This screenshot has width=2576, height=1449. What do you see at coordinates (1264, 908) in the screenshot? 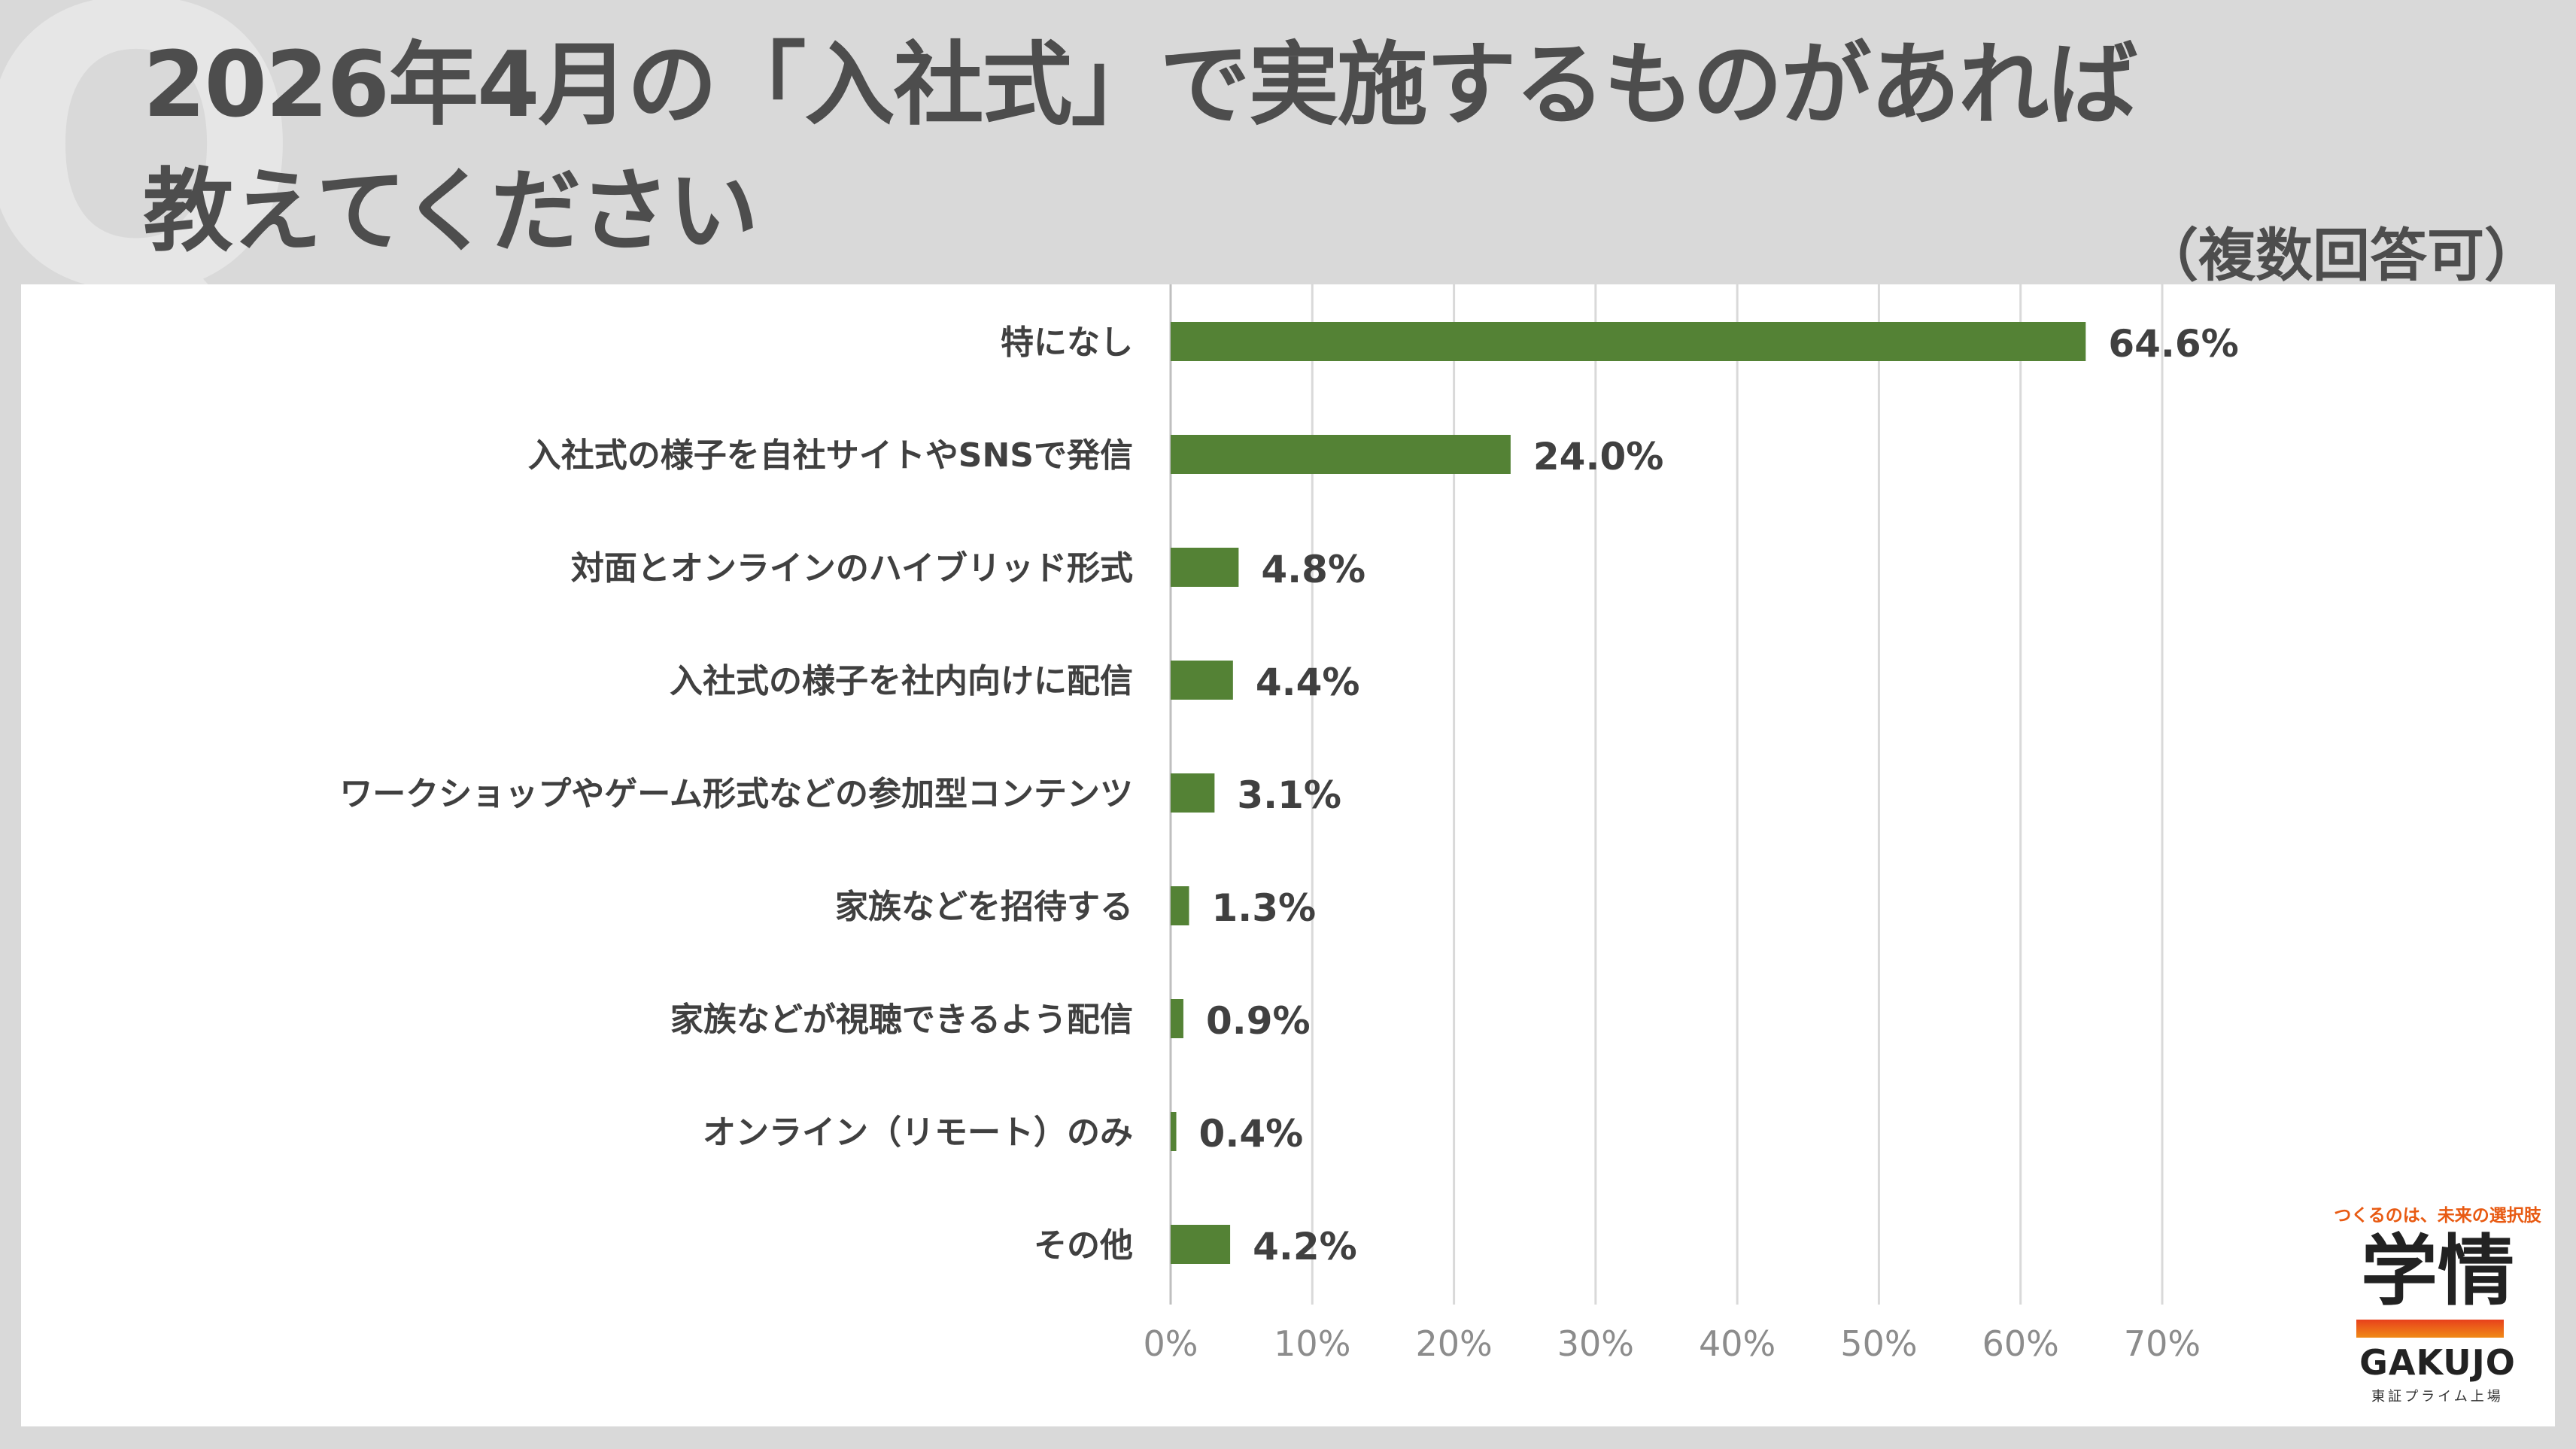
I see `data-label: 1.3%` at bounding box center [1264, 908].